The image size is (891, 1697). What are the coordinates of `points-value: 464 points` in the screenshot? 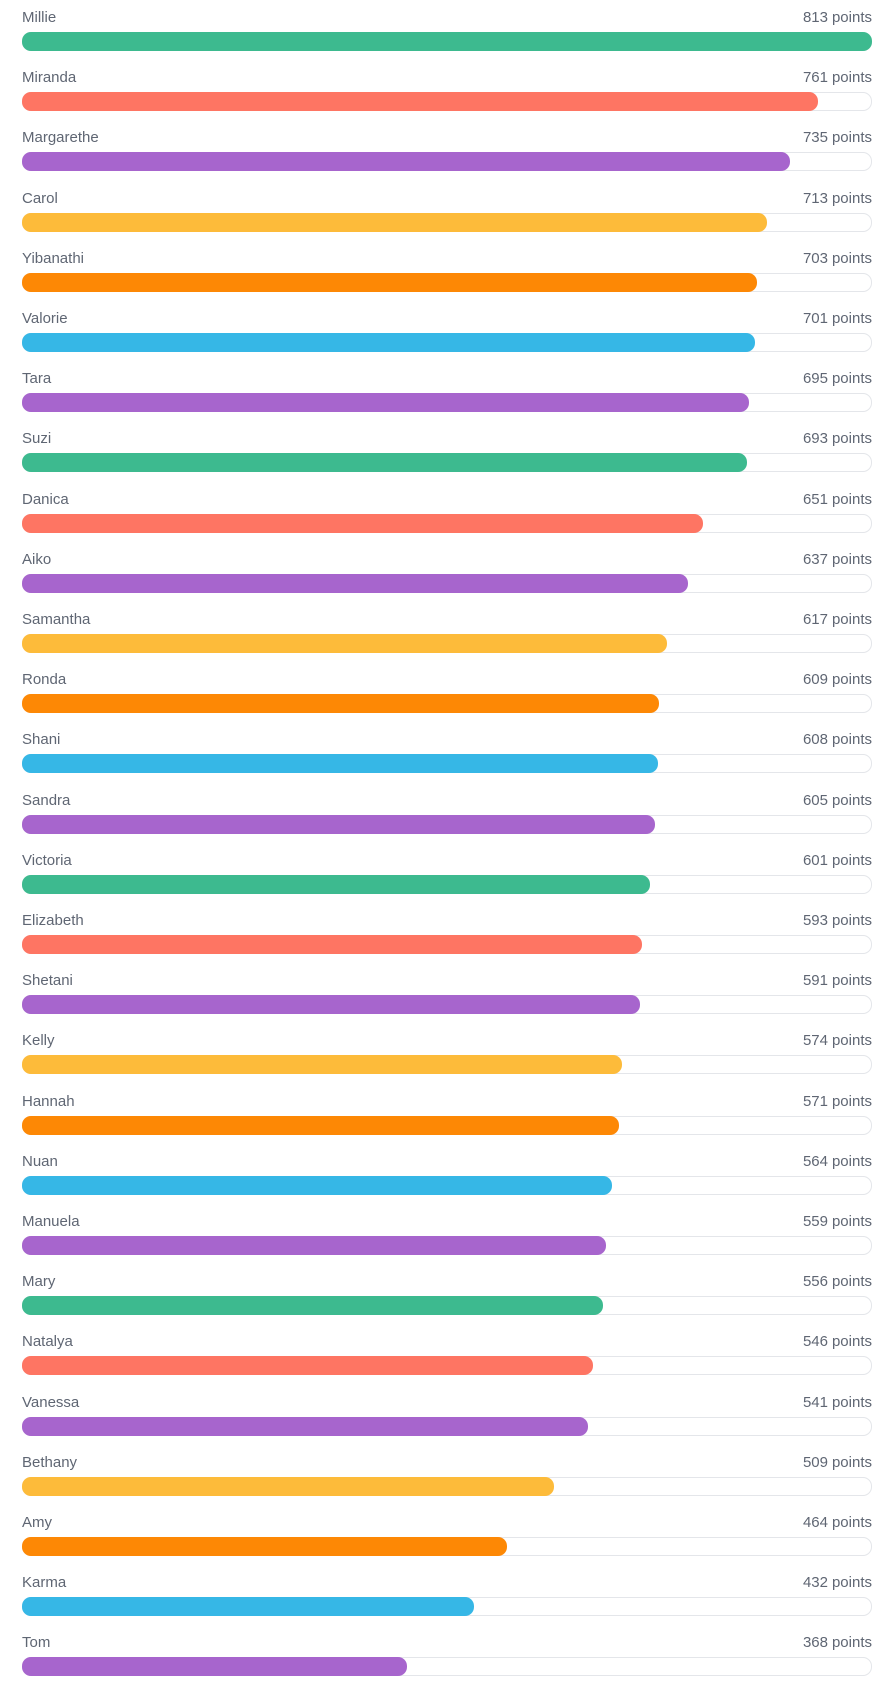 It's located at (837, 1523).